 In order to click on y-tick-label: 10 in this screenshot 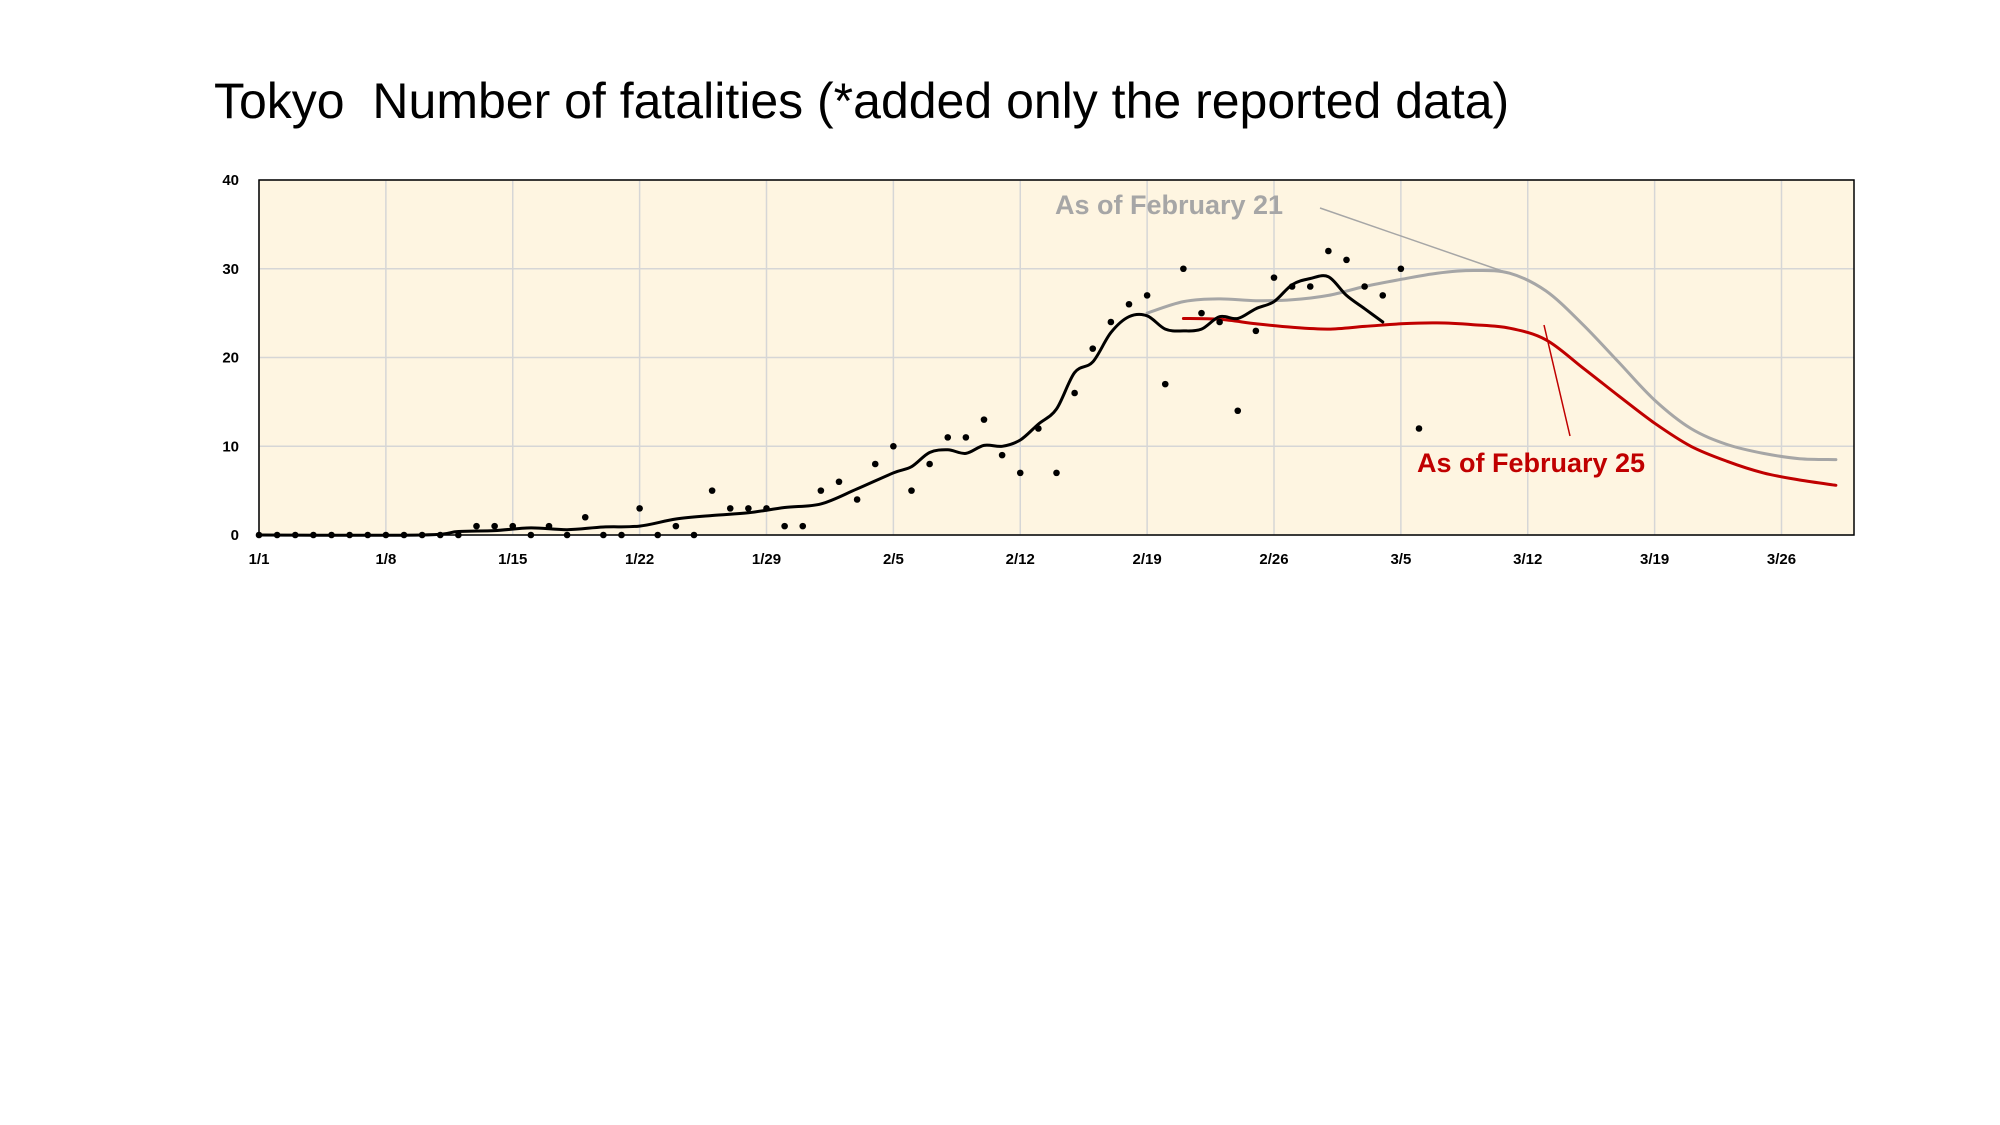, I will do `click(230, 446)`.